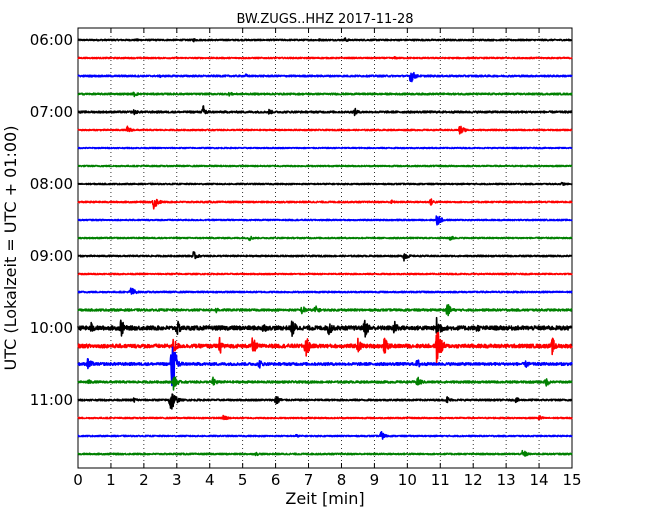 The width and height of the screenshot is (650, 520). Describe the element at coordinates (506, 480) in the screenshot. I see `x-tick-label: 13` at that location.